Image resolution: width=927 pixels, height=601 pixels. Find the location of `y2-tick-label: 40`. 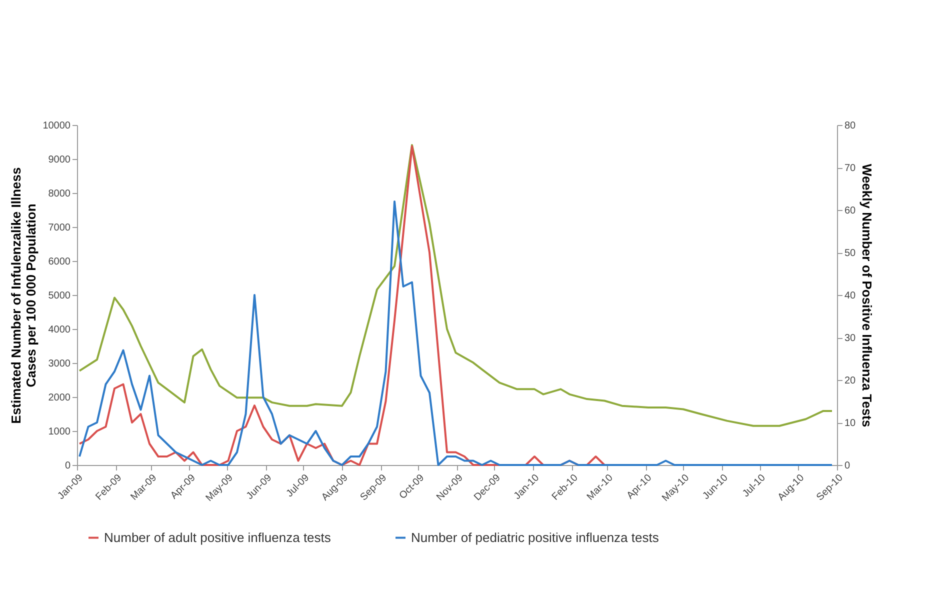

y2-tick-label: 40 is located at coordinates (850, 296).